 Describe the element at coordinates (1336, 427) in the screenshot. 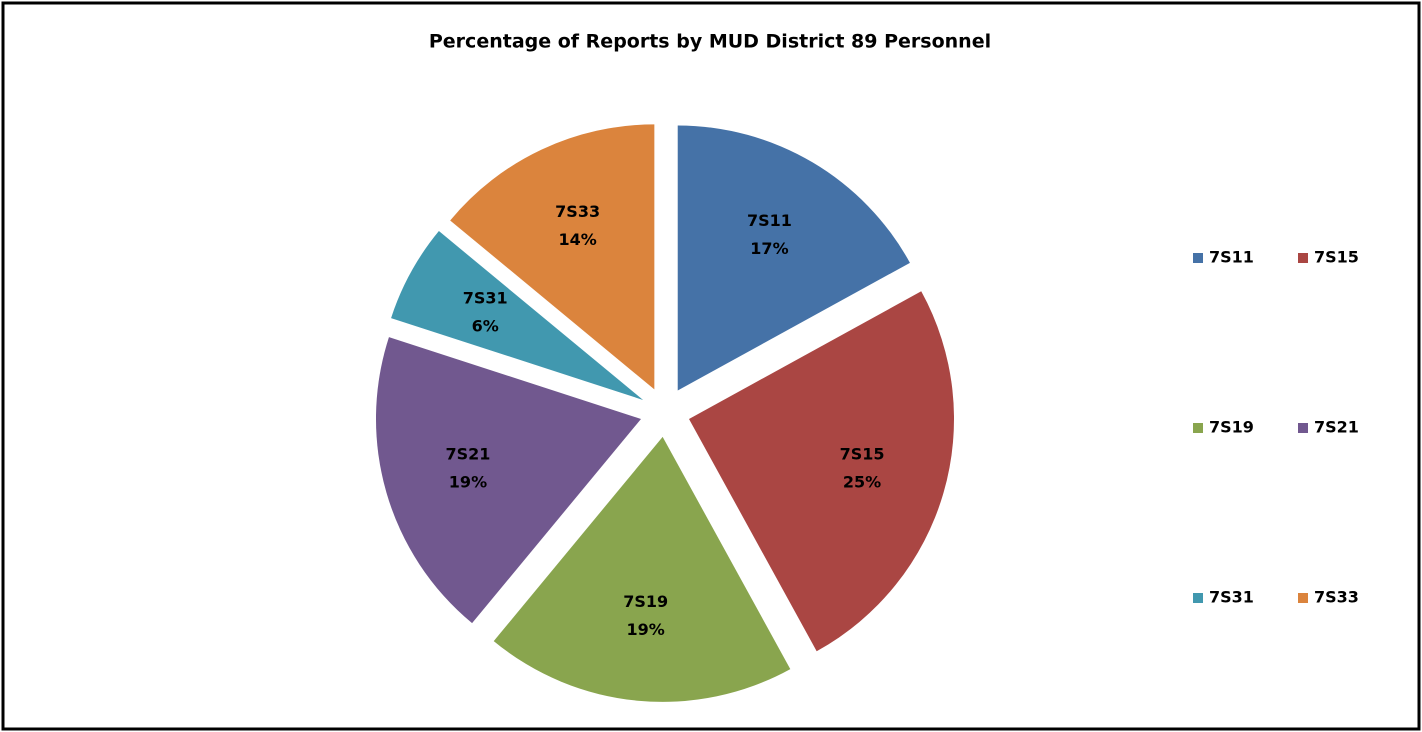

I see `legend-label: 7S21` at that location.